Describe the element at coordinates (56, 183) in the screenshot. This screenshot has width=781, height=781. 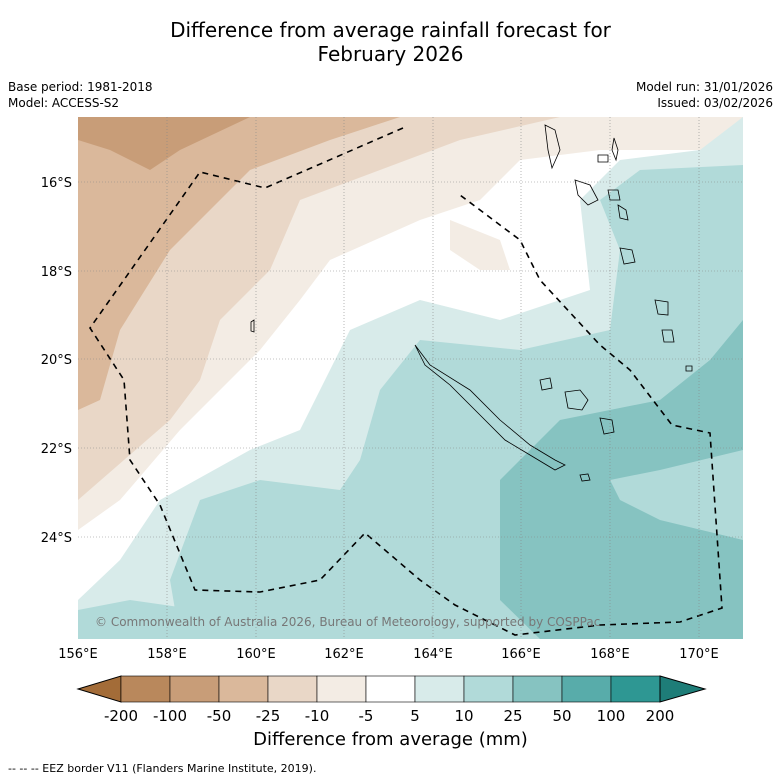
I see `lat-label: 16°S` at that location.